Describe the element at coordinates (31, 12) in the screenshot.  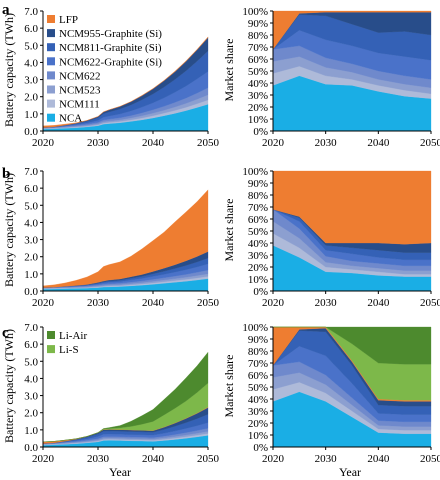
I see `y-tick-label-a-capacity: 7.0` at that location.